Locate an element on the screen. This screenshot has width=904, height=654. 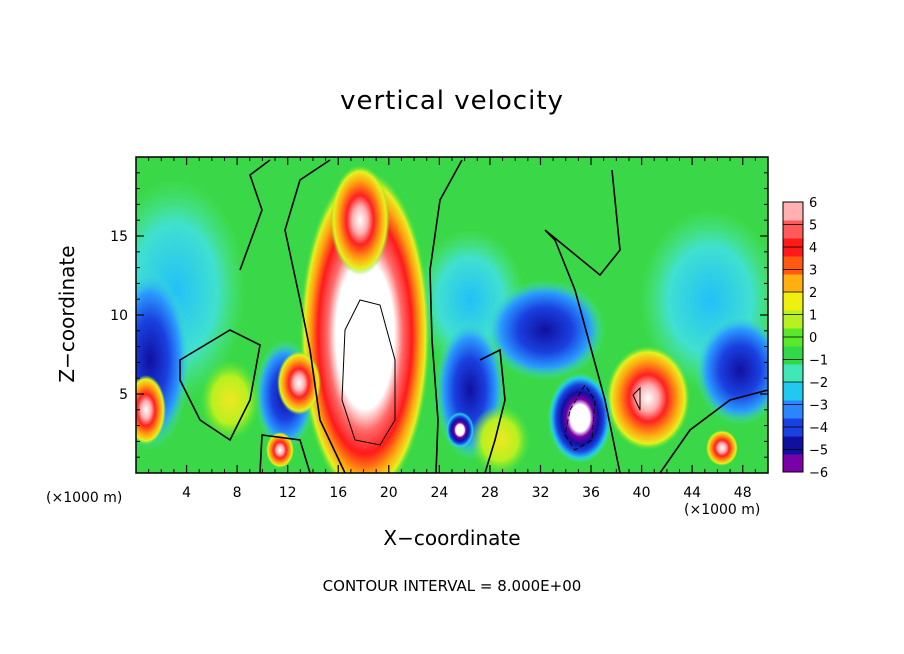
updraft-x46 is located at coordinates (722, 448).